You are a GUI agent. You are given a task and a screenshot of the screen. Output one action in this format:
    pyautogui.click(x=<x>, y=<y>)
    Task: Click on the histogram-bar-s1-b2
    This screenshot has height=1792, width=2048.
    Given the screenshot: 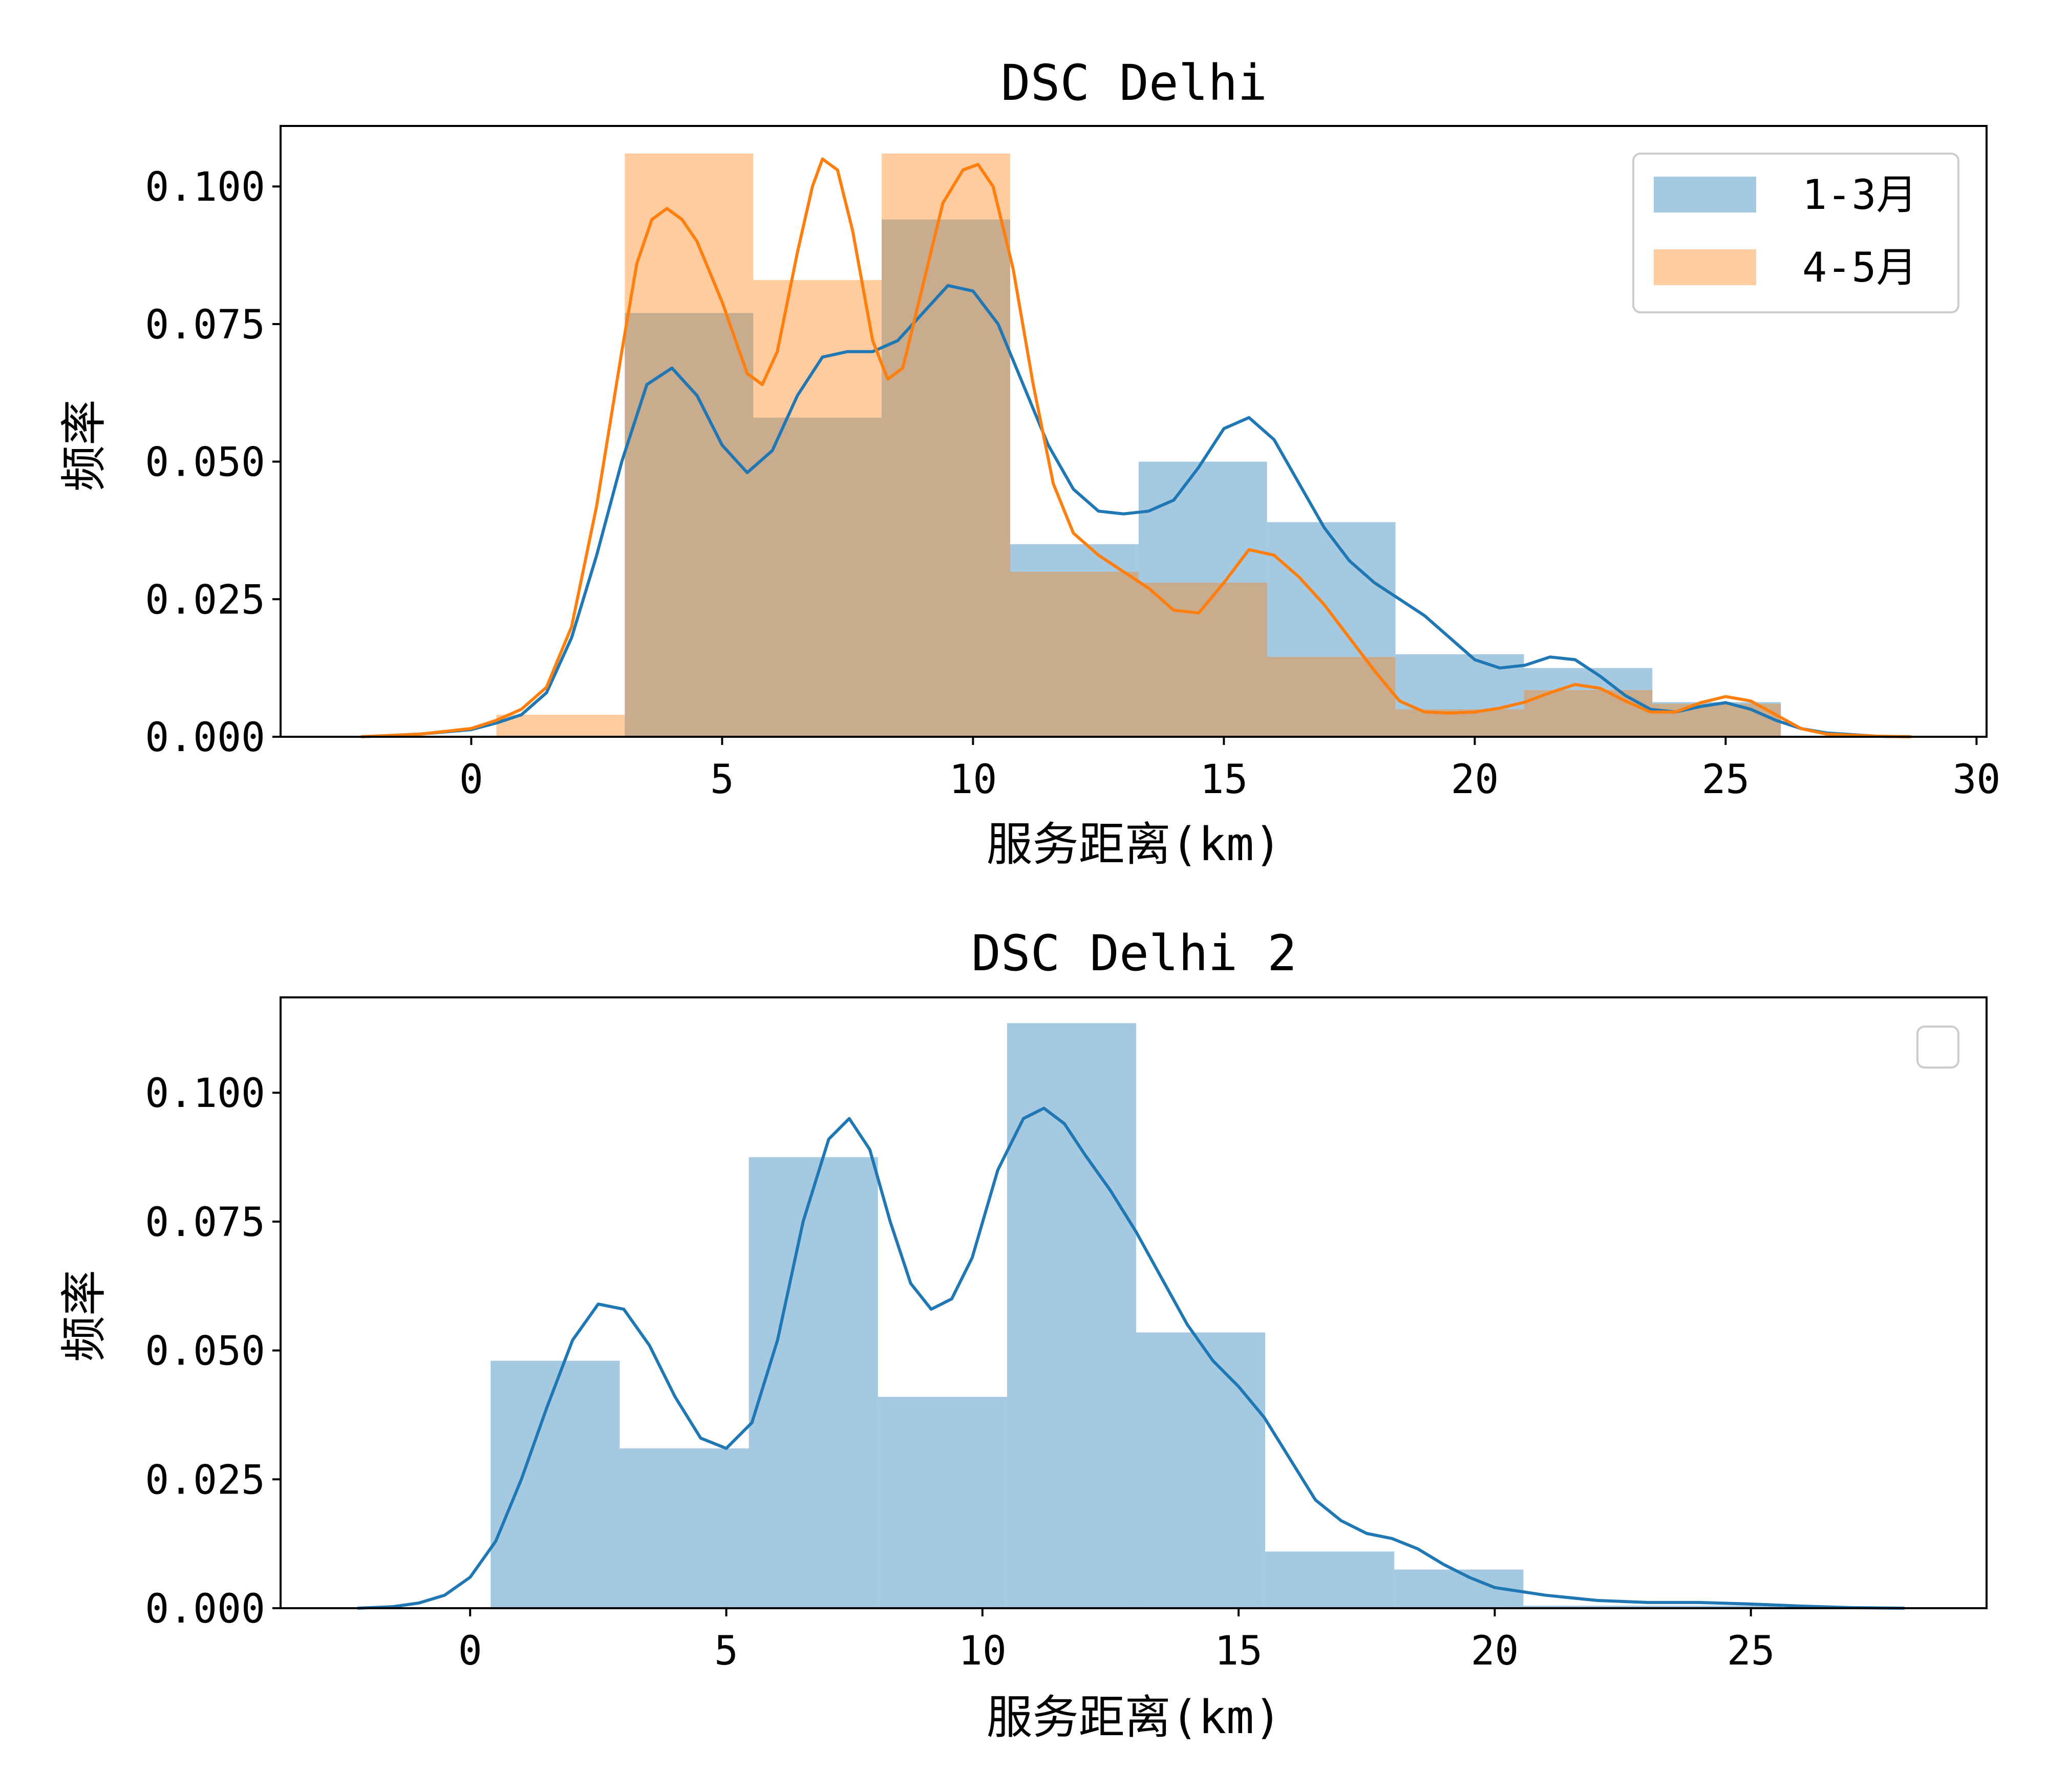 What is the action you would take?
    pyautogui.click(x=817, y=508)
    